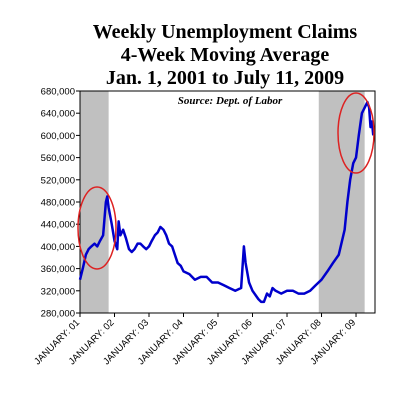  Describe the element at coordinates (58, 203) in the screenshot. I see `y-tick-label: 480,000` at that location.